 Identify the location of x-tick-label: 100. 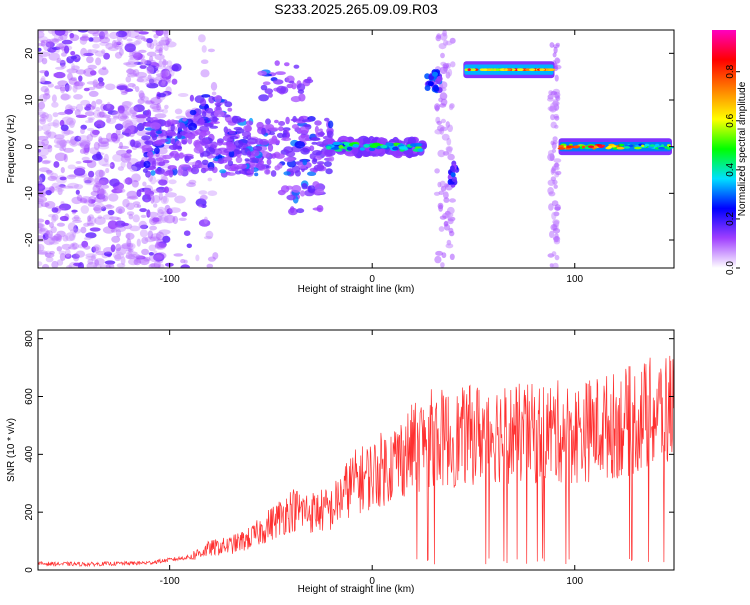
(574, 279).